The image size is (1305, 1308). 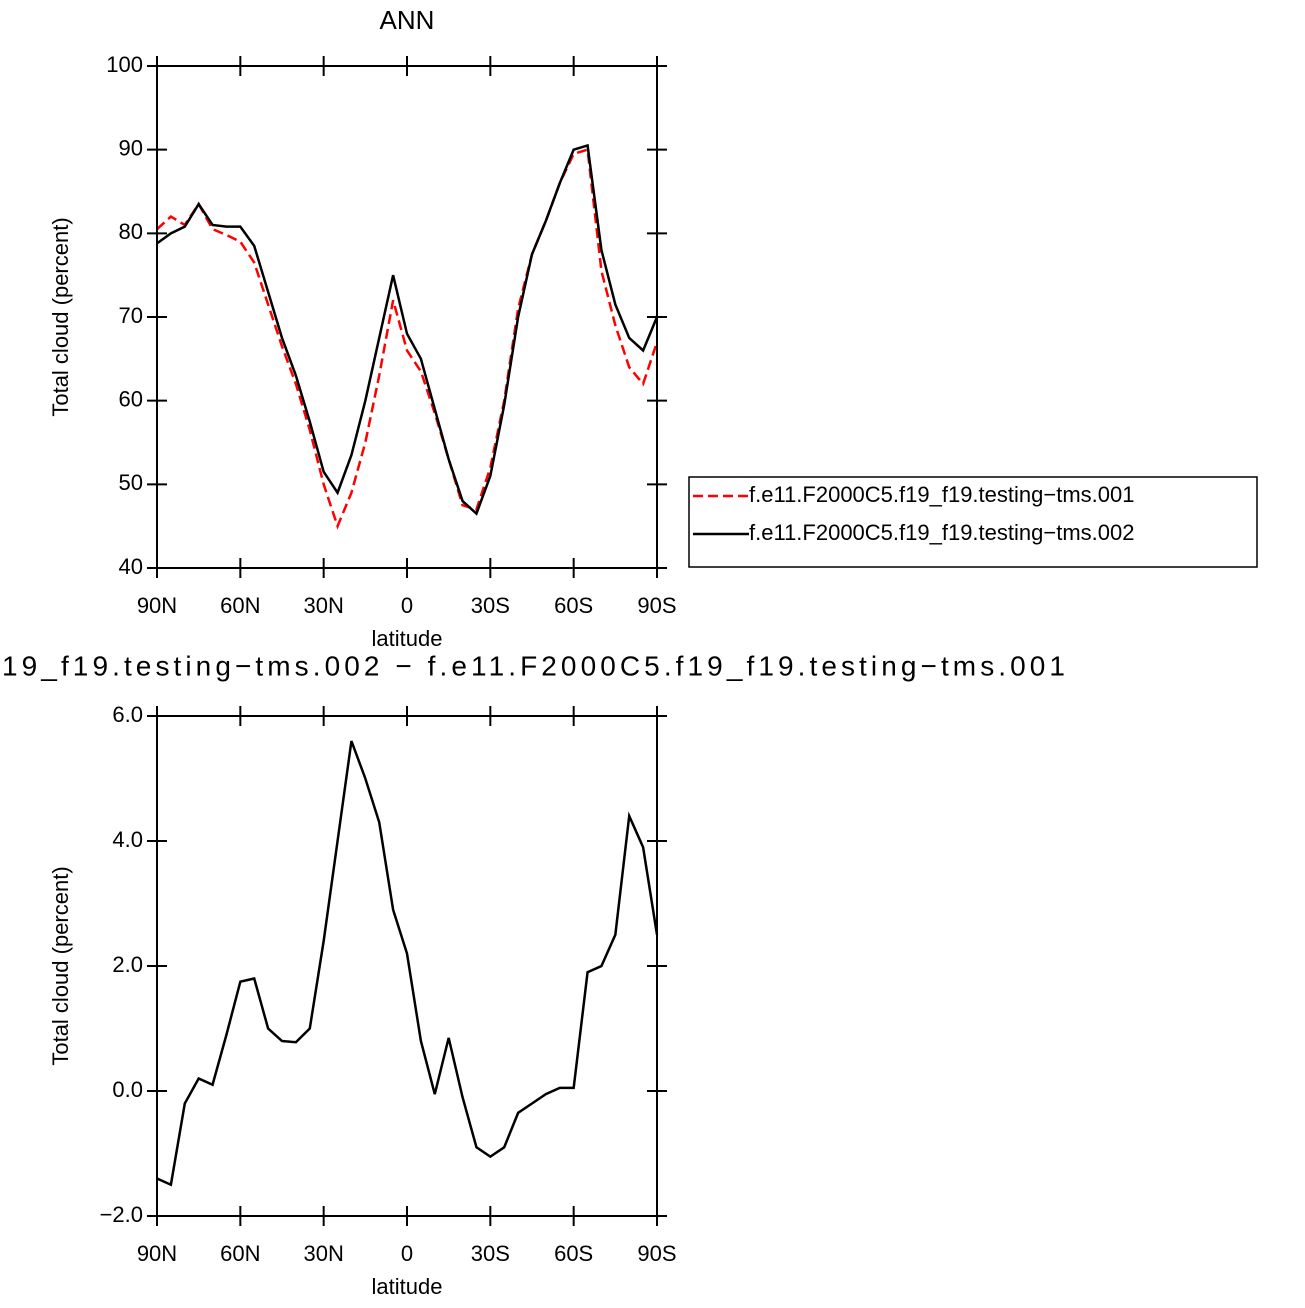 What do you see at coordinates (131, 315) in the screenshot?
I see `y-tick-label: 70` at bounding box center [131, 315].